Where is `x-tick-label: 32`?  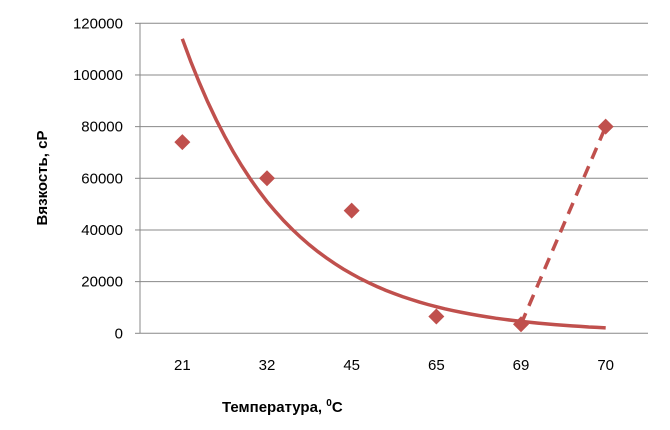
x-tick-label: 32 is located at coordinates (267, 365).